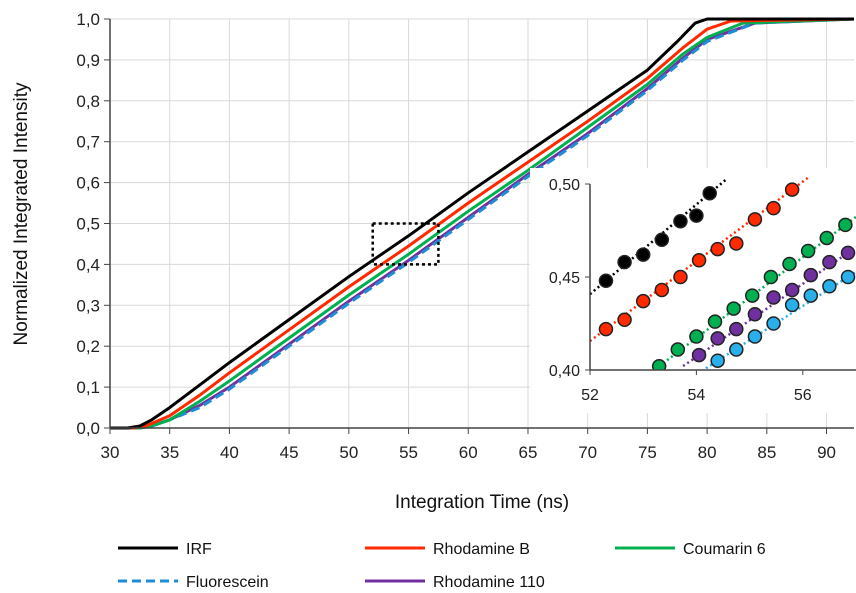 The width and height of the screenshot is (856, 593). What do you see at coordinates (468, 452) in the screenshot?
I see `x-tick-label: 60` at bounding box center [468, 452].